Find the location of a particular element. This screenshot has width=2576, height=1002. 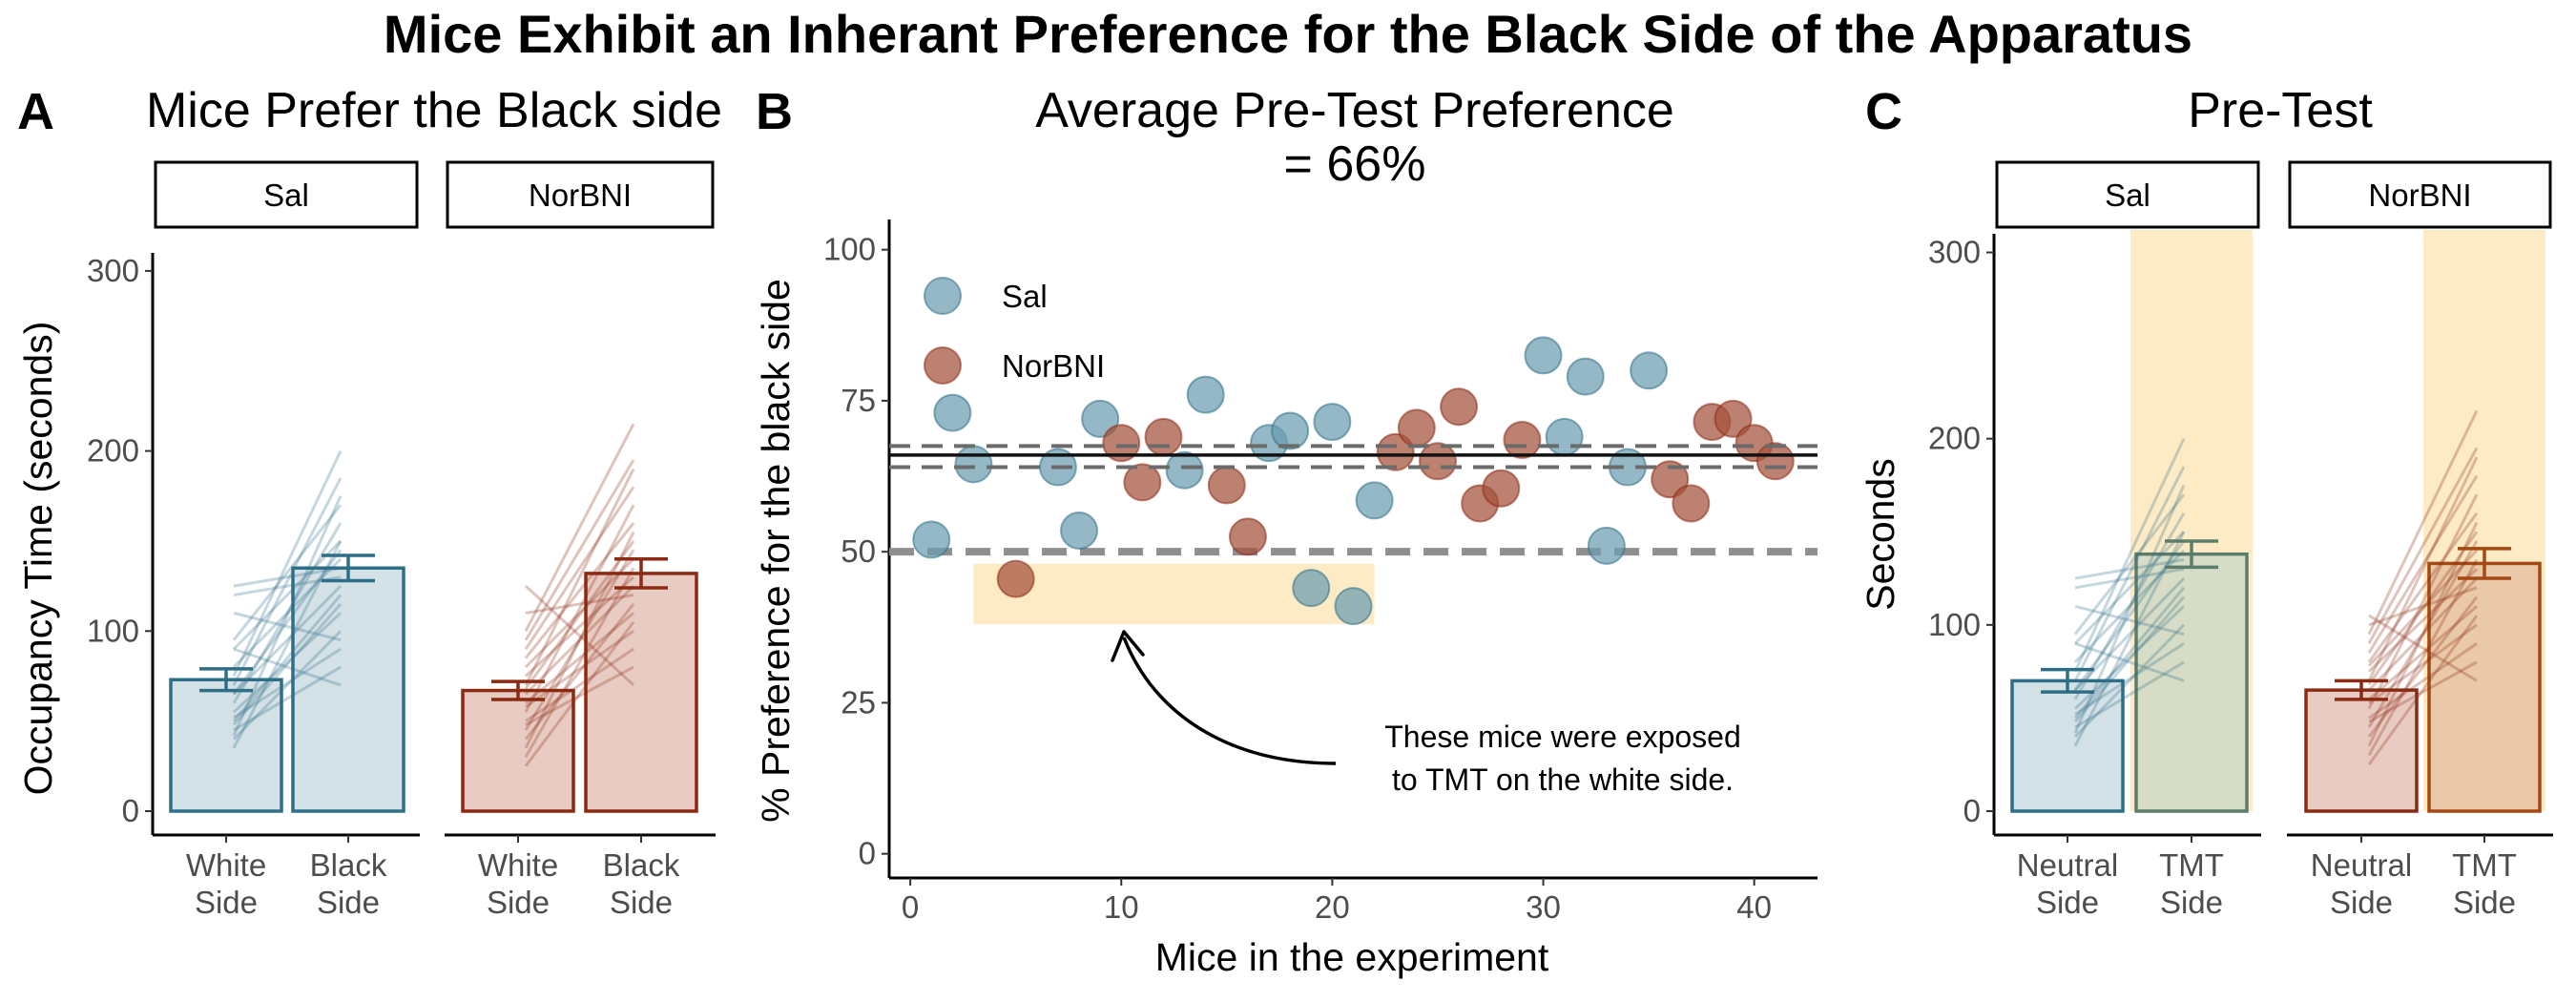

y-tick-label: 300 is located at coordinates (1954, 252).